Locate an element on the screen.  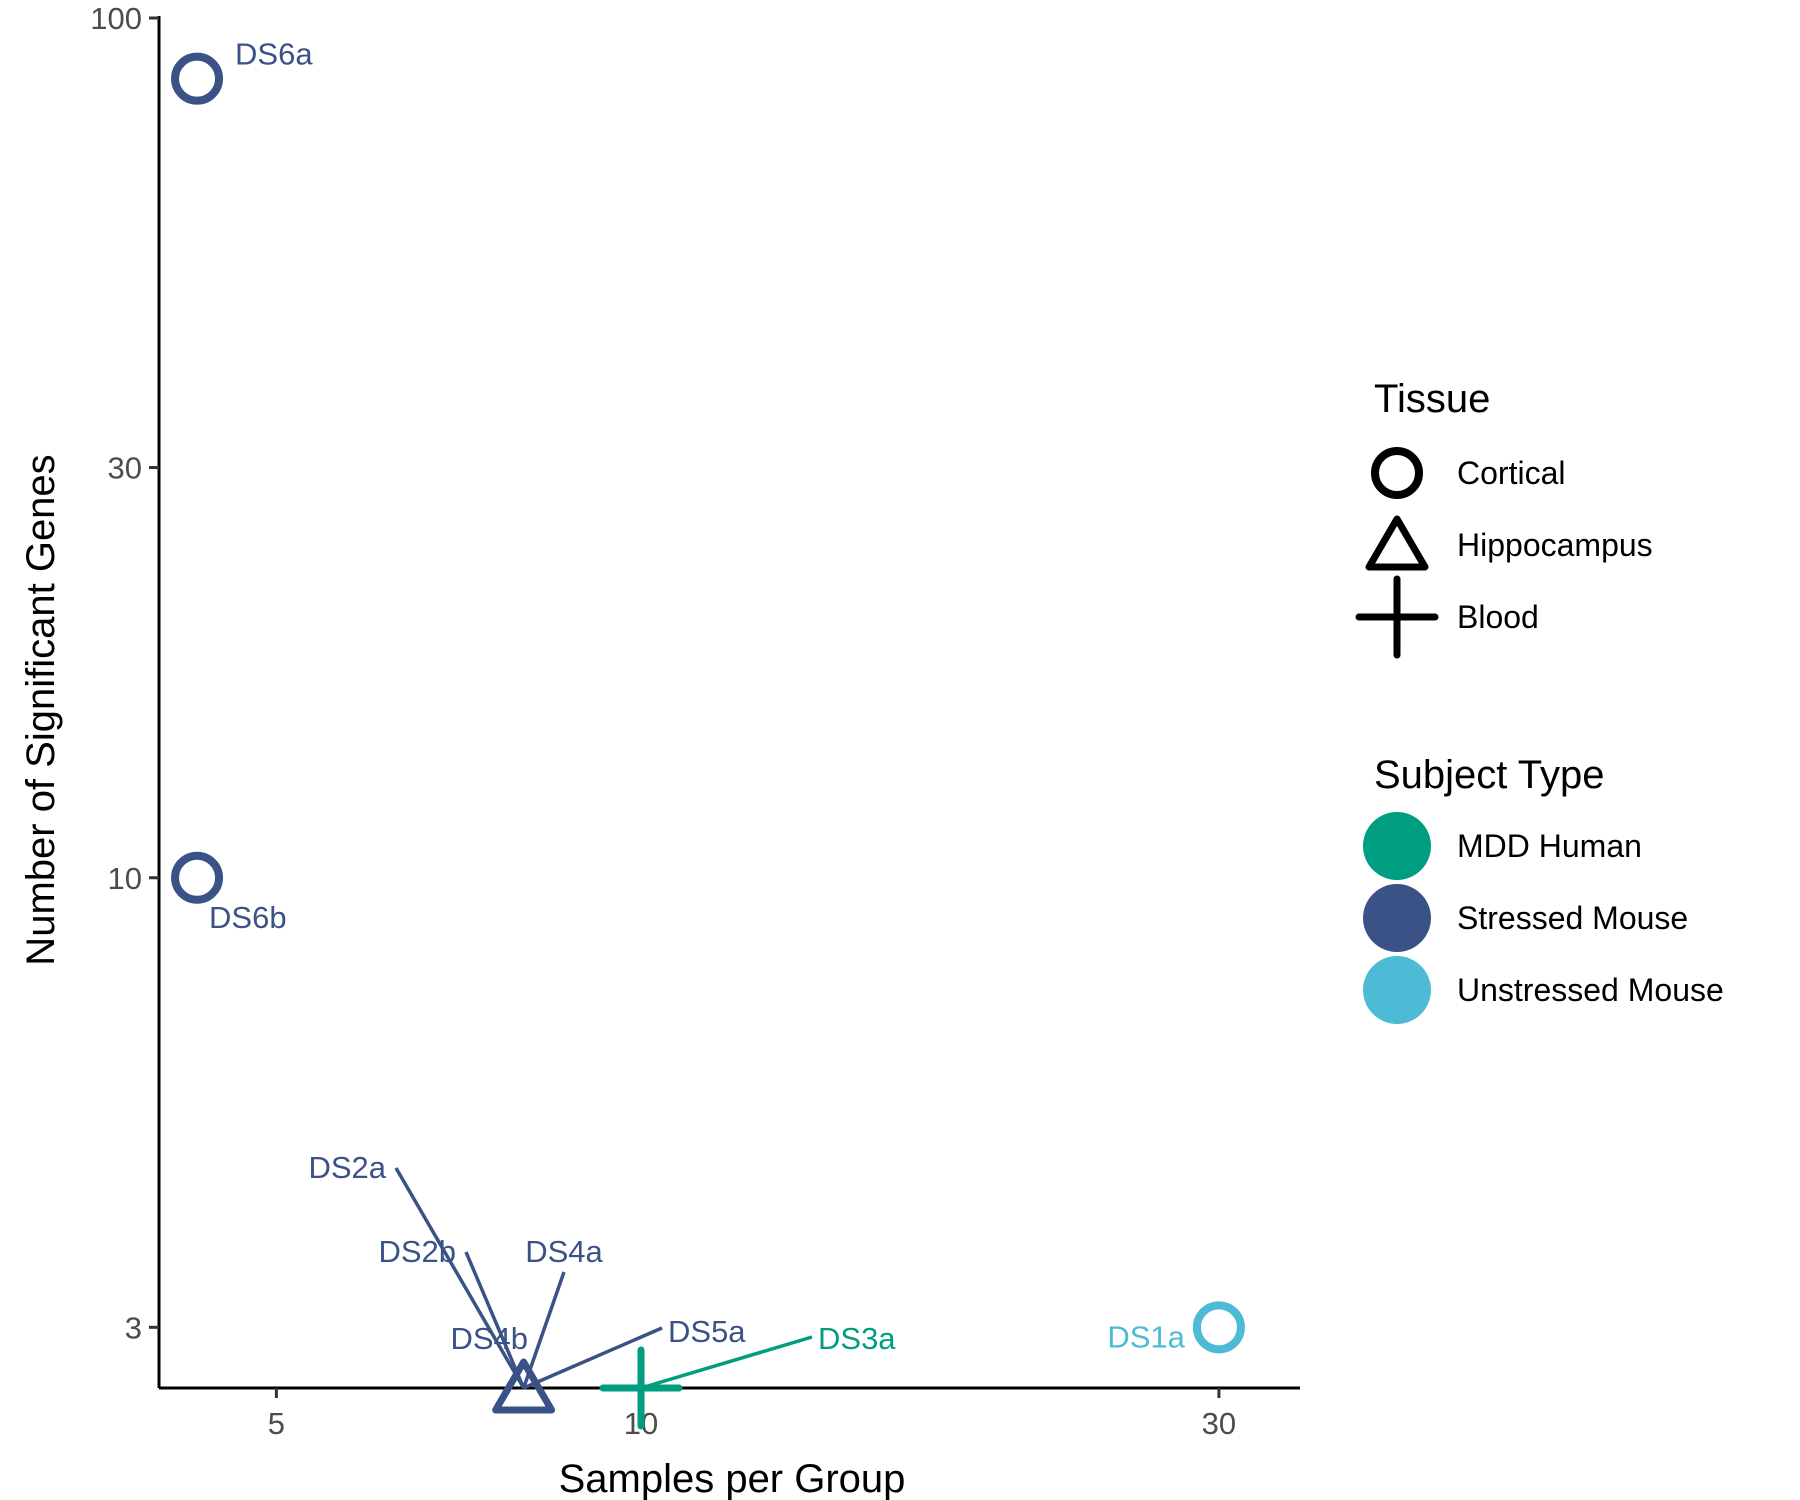
point-label-DS2a: DS2a is located at coordinates (347, 1167).